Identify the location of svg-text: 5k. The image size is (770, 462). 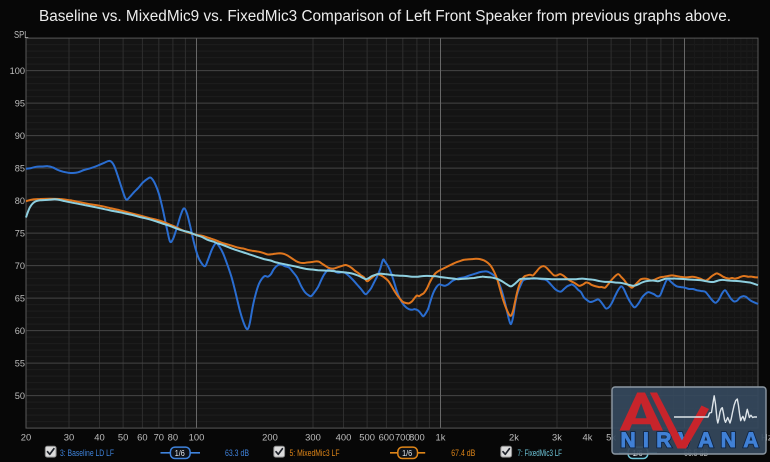
(611, 436).